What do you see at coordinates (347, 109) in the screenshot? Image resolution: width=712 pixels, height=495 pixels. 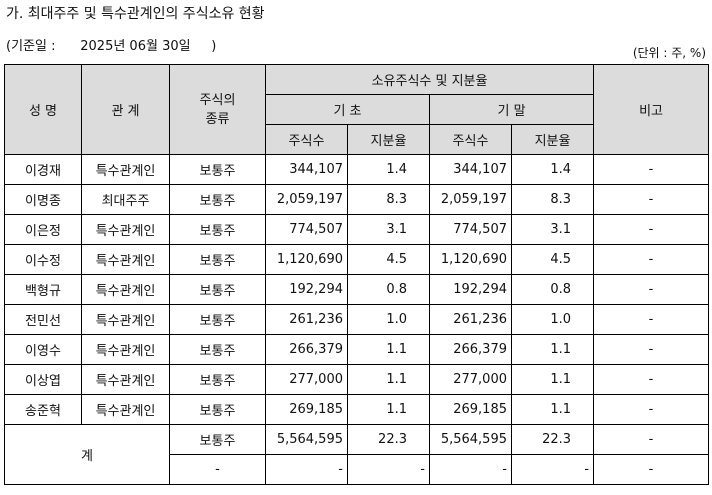 I see `header-begin: 기 초` at bounding box center [347, 109].